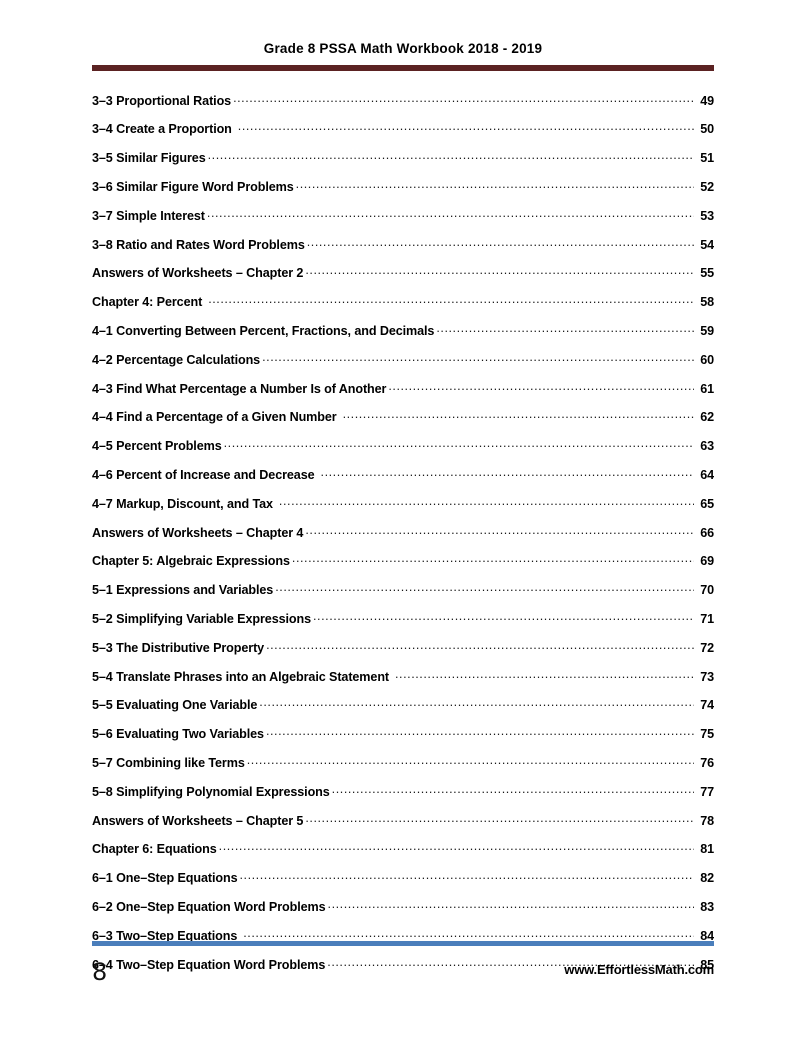 The width and height of the screenshot is (808, 1045). I want to click on toc-entry-row: 5–3 The Distributive Property 72, so click(403, 653).